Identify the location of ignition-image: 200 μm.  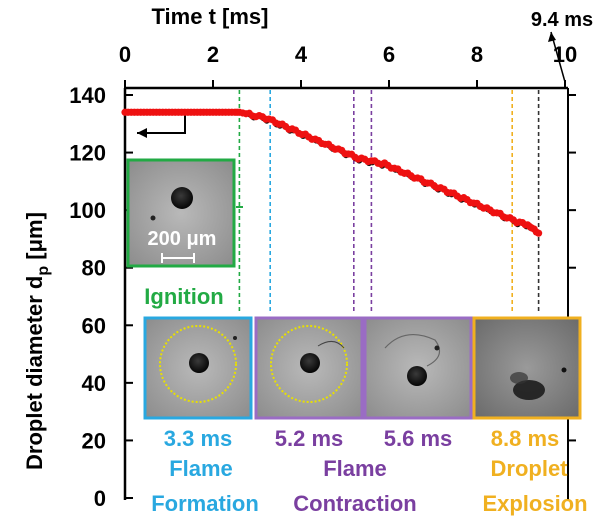
(181, 213).